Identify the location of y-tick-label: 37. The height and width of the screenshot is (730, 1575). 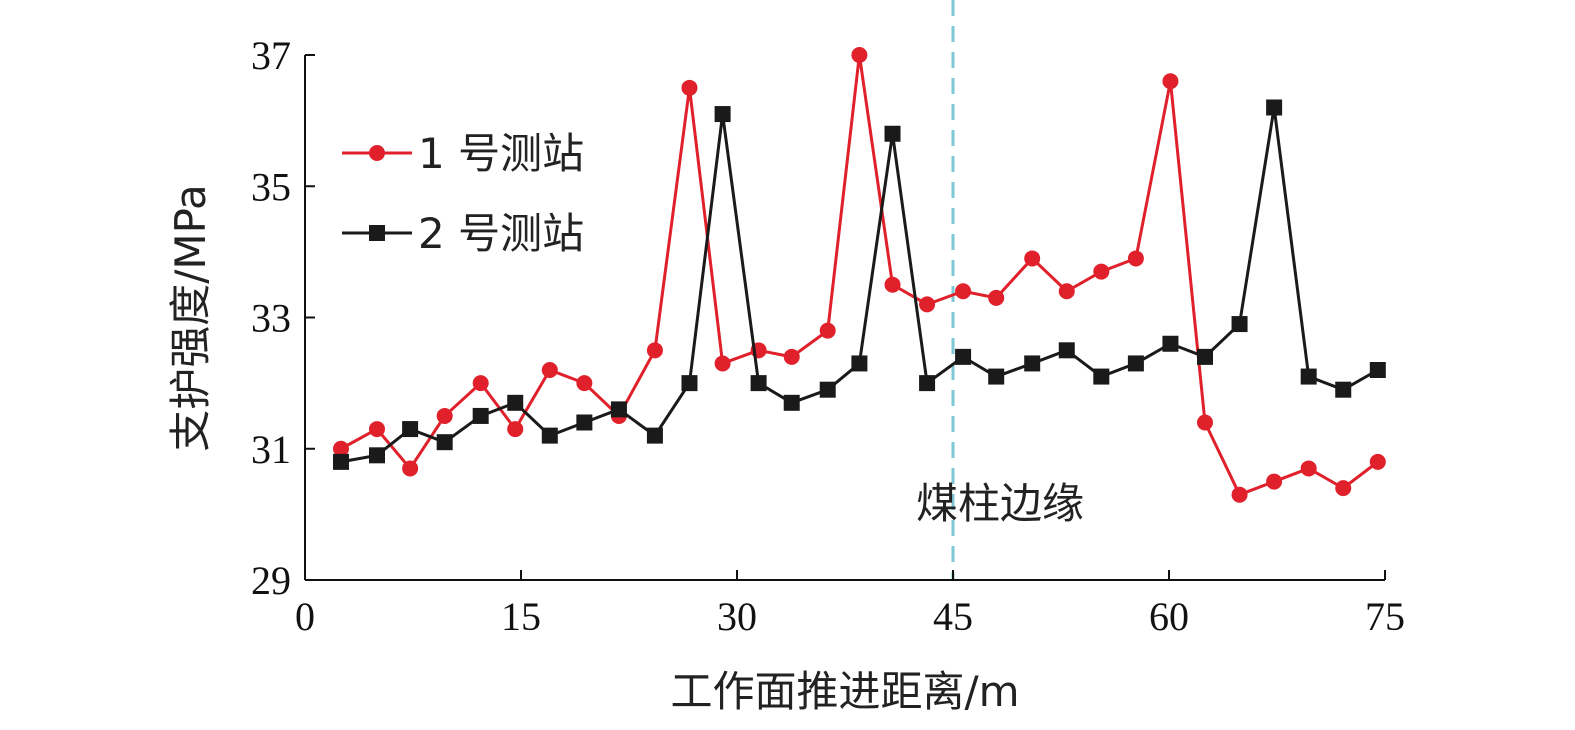
(271, 55).